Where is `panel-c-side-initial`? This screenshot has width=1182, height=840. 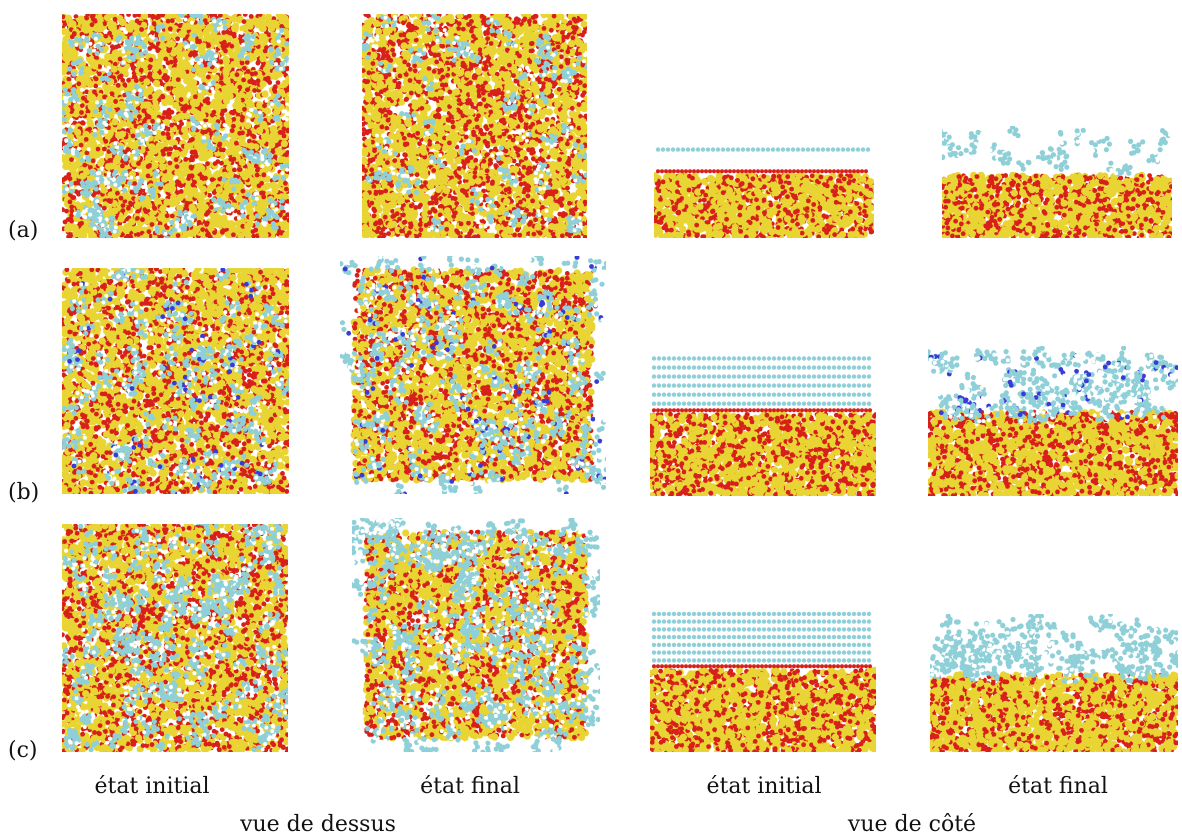
panel-c-side-initial is located at coordinates (763, 679).